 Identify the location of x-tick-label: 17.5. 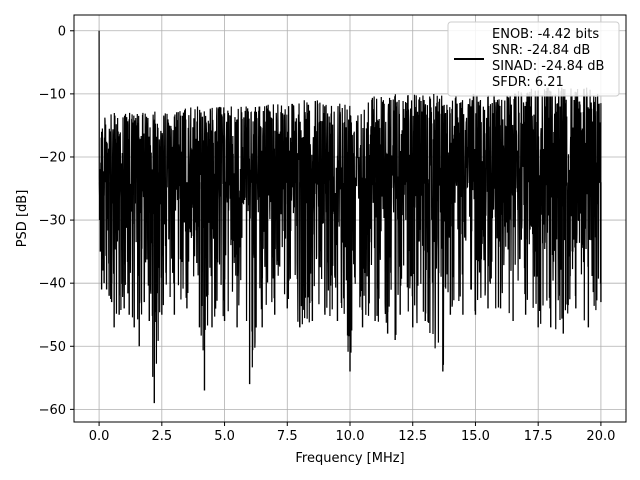
(538, 436).